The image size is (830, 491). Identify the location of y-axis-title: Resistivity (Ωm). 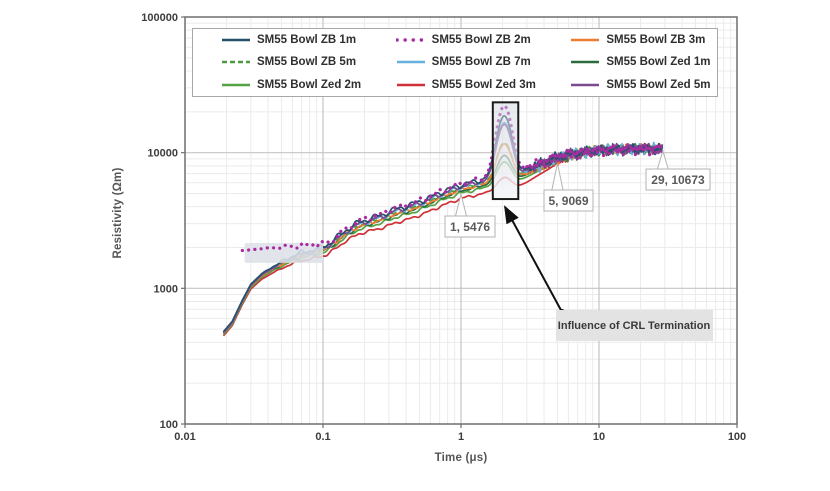
(118, 213).